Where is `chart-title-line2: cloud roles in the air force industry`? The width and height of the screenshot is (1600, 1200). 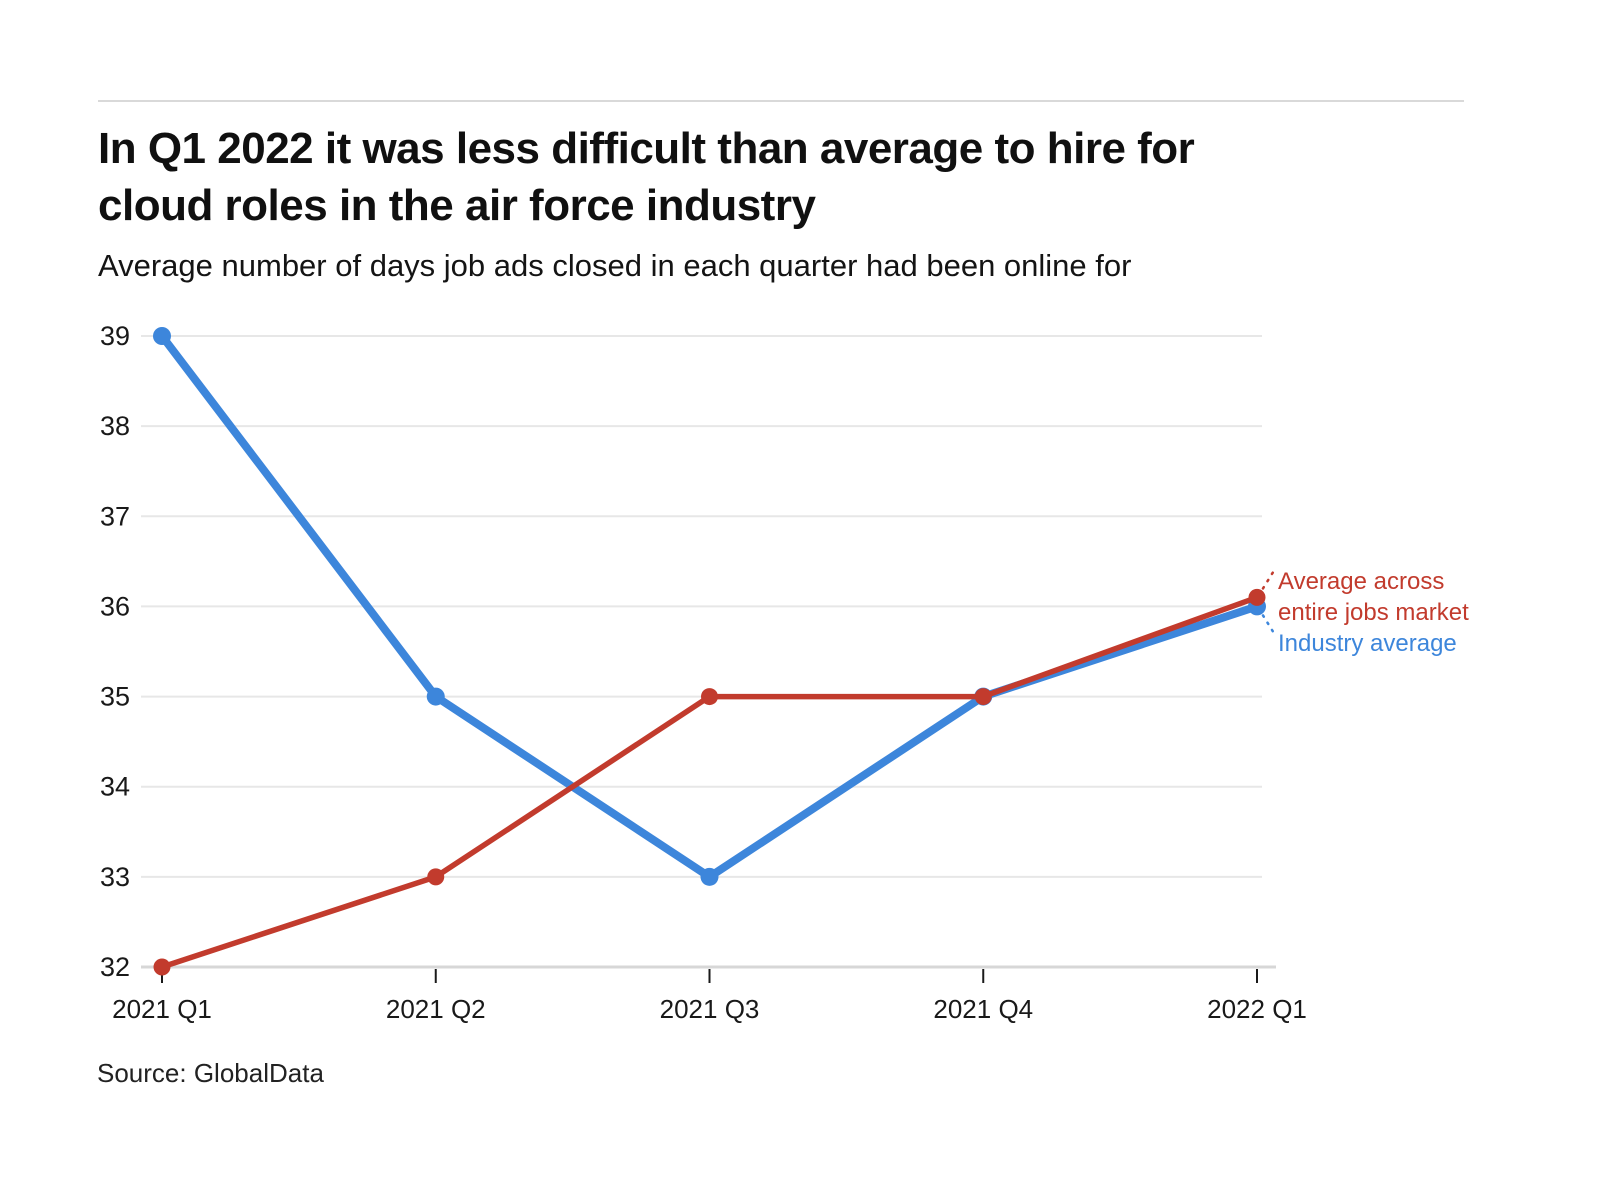 chart-title-line2: cloud roles in the air force industry is located at coordinates (457, 205).